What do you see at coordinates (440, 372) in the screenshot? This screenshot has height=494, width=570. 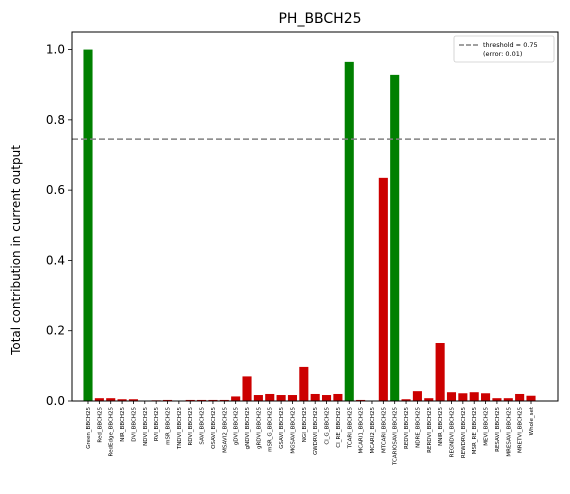 I see `bar-NNIR_BBCH25` at bounding box center [440, 372].